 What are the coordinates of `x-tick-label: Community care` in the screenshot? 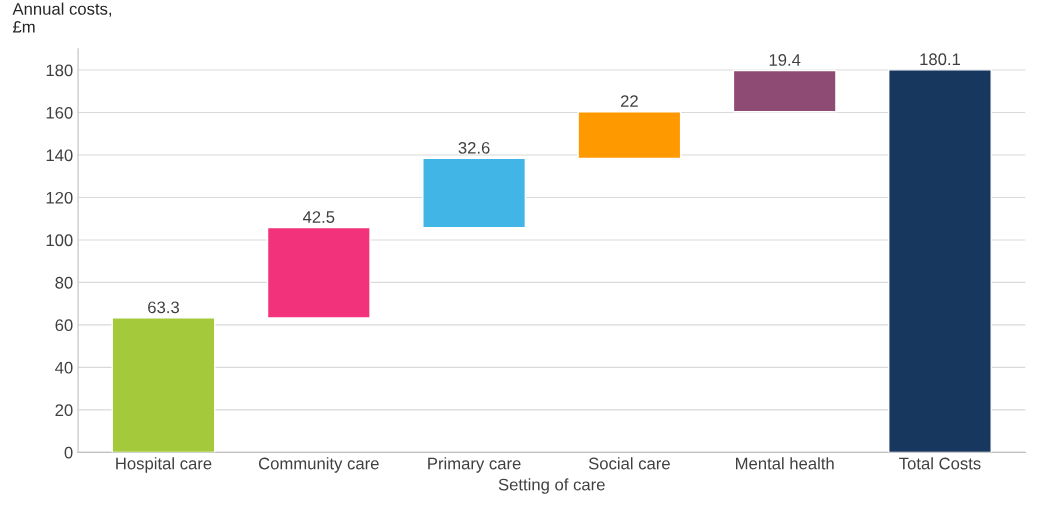 It's located at (318, 465).